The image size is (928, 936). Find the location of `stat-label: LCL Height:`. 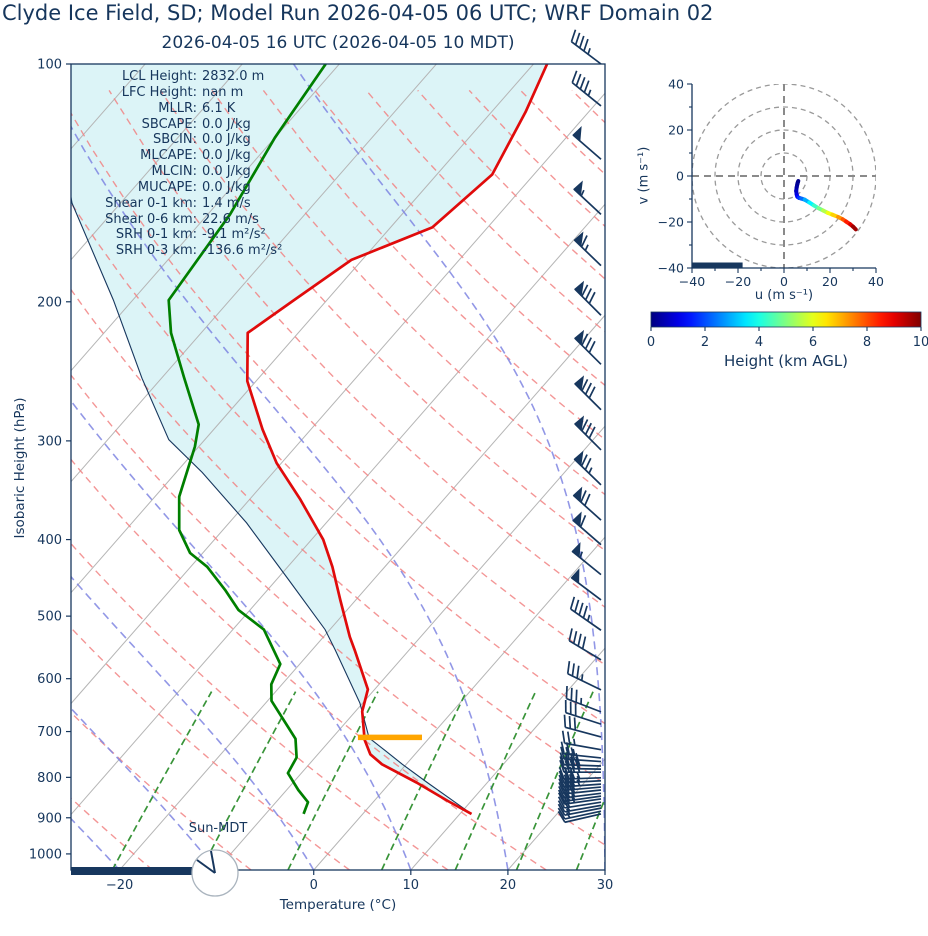

stat-label: LCL Height: is located at coordinates (159, 76).